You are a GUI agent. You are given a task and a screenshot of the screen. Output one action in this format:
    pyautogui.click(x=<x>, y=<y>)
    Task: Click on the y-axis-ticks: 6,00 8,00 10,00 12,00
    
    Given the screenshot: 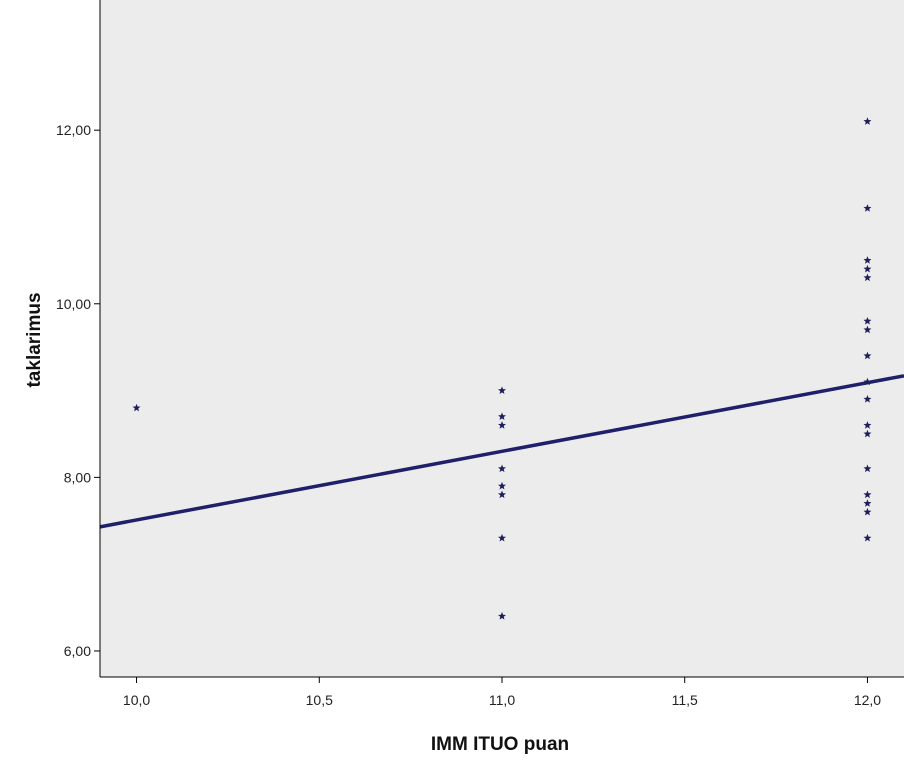 What is the action you would take?
    pyautogui.click(x=78, y=390)
    